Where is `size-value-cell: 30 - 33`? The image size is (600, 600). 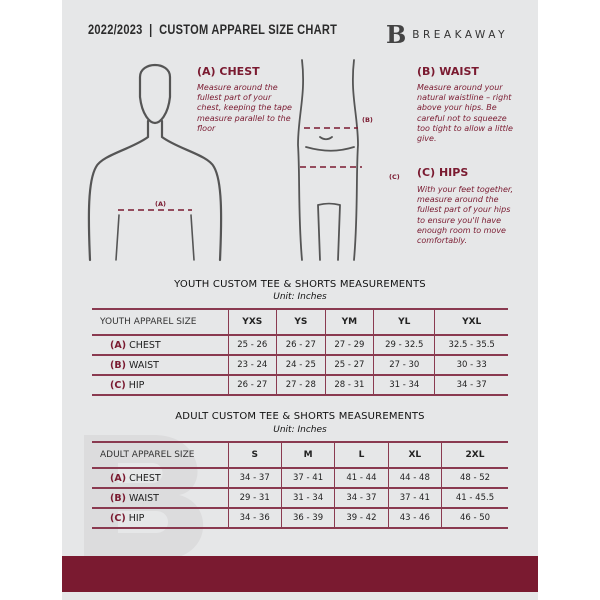
size-value-cell: 30 - 33 is located at coordinates (471, 365).